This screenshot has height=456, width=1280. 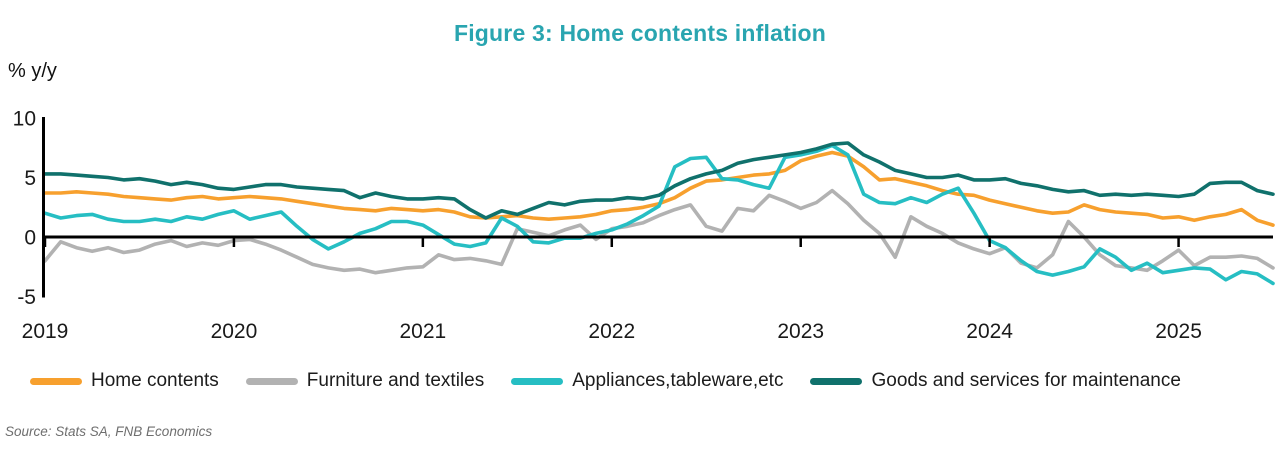 I want to click on legend-label: Furniture and textiles, so click(x=395, y=380).